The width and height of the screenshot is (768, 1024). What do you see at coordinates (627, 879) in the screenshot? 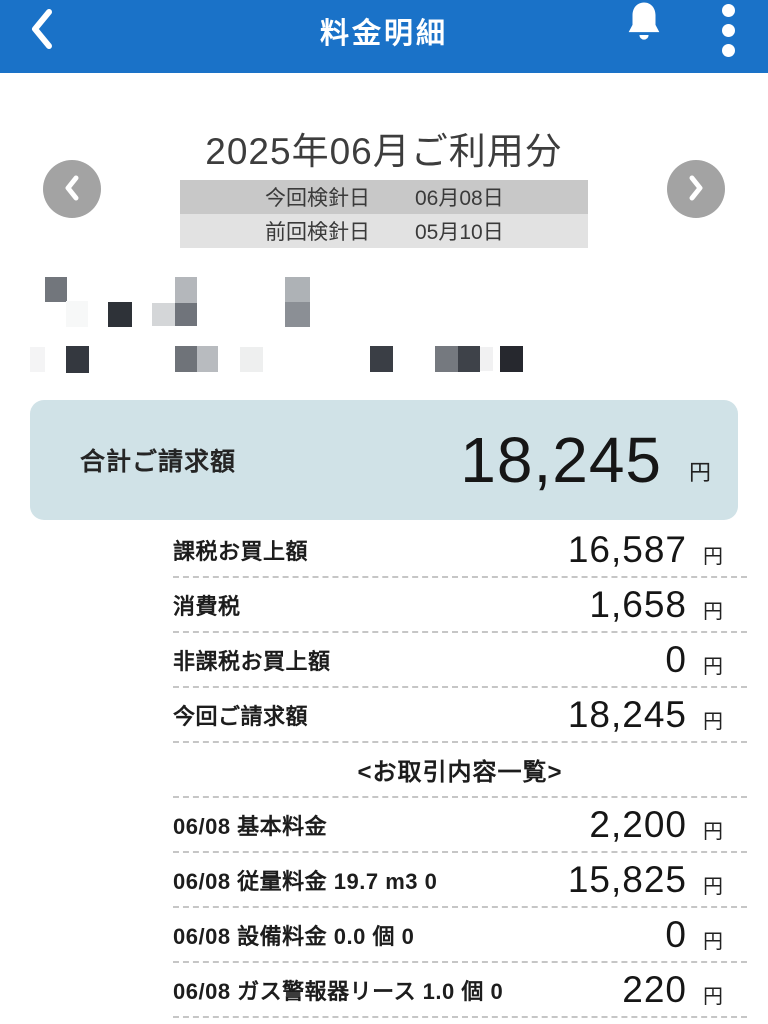
I see `charge-amount: 15,825` at bounding box center [627, 879].